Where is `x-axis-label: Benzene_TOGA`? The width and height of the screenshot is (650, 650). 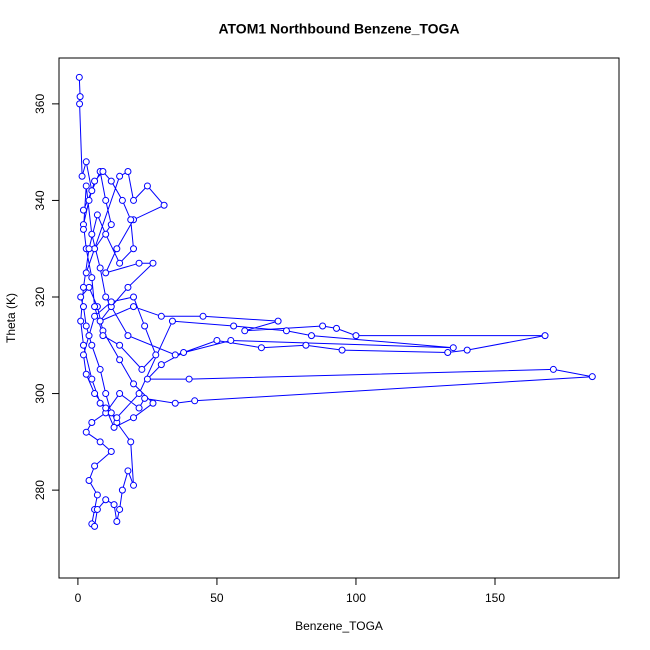 x-axis-label: Benzene_TOGA is located at coordinates (339, 626).